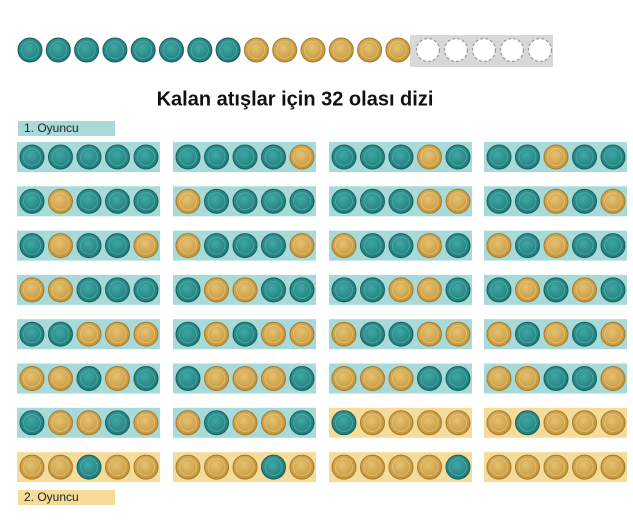 Image resolution: width=633 pixels, height=520 pixels. Describe the element at coordinates (295, 99) in the screenshot. I see `title: Kalan atışlar için 32 olası dizi` at that location.